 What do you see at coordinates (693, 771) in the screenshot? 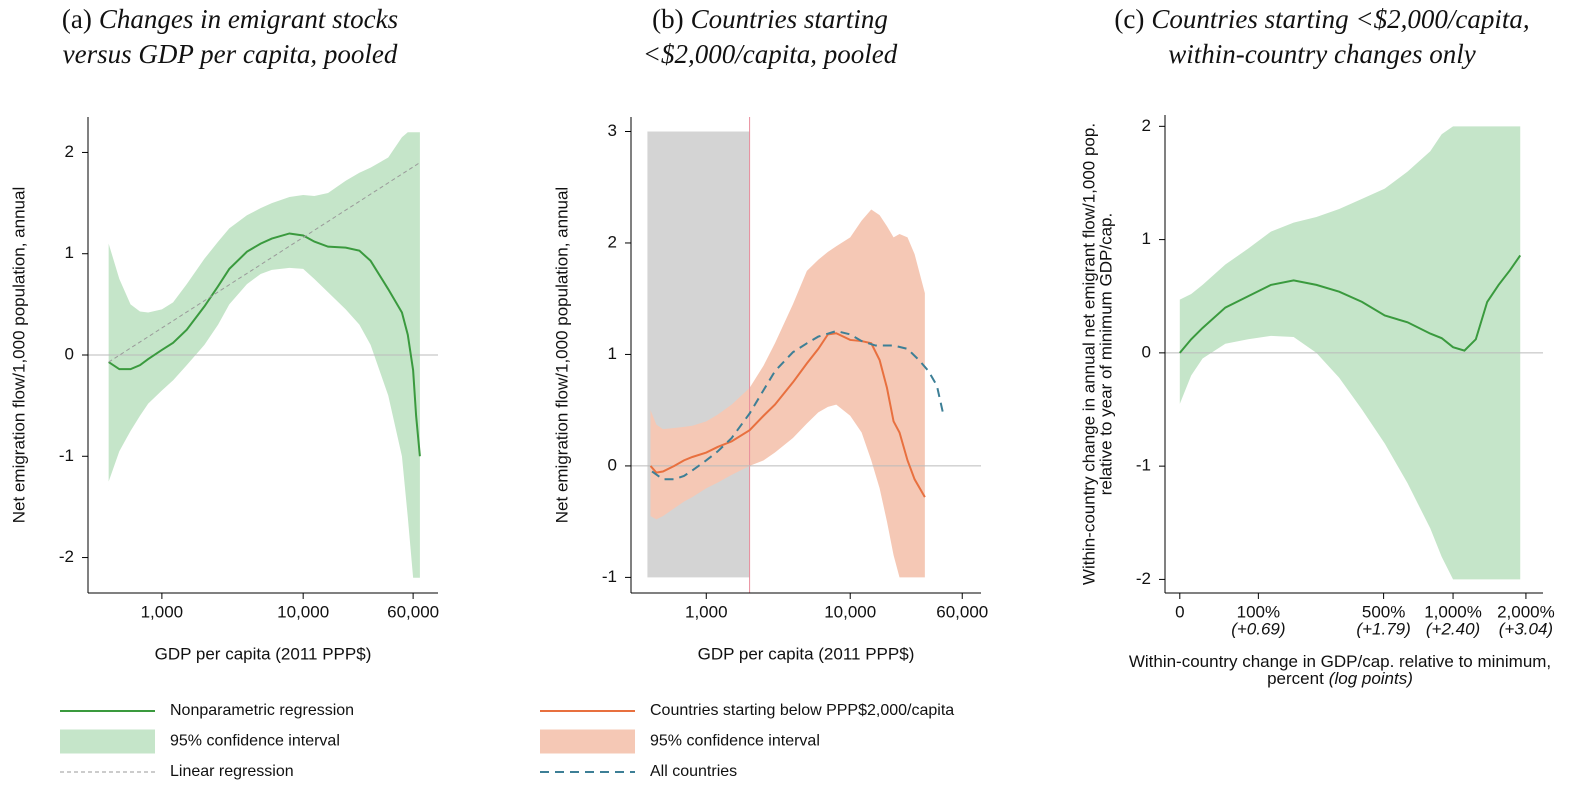
I see `legend-label: All countries` at bounding box center [693, 771].